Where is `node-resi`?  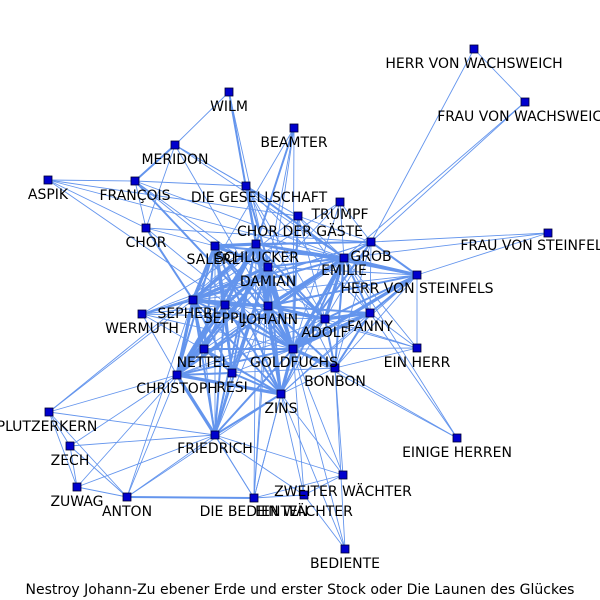 node-resi is located at coordinates (232, 373).